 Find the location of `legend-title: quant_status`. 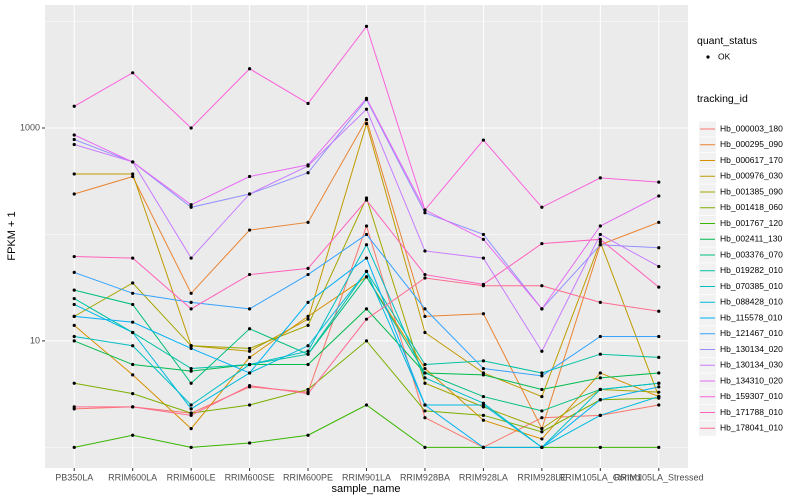

legend-title: quant_status is located at coordinates (727, 41).